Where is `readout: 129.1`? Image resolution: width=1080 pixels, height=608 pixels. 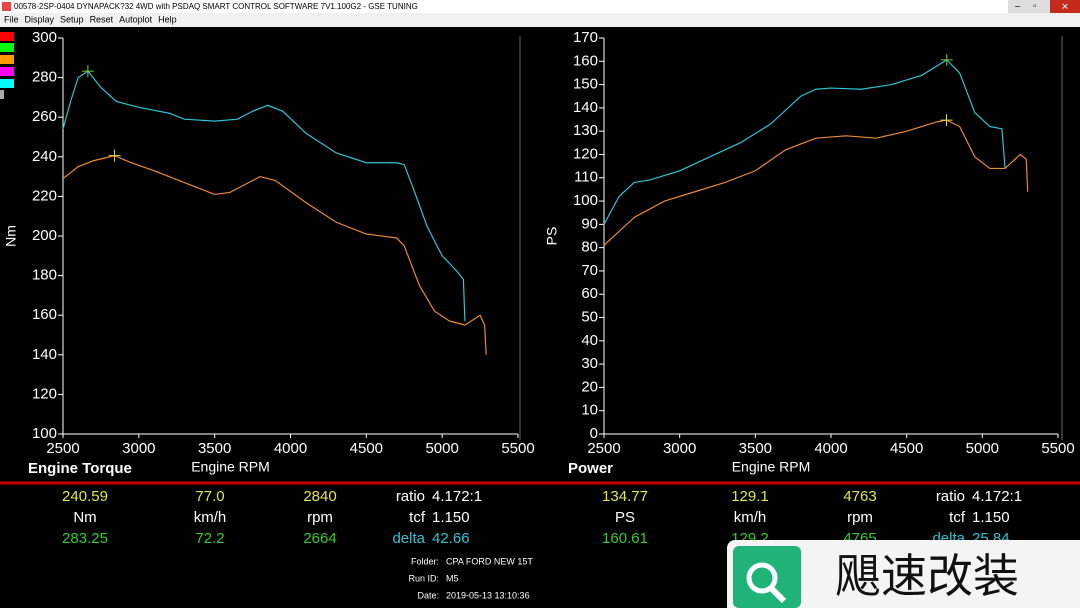 readout: 129.1 is located at coordinates (750, 496).